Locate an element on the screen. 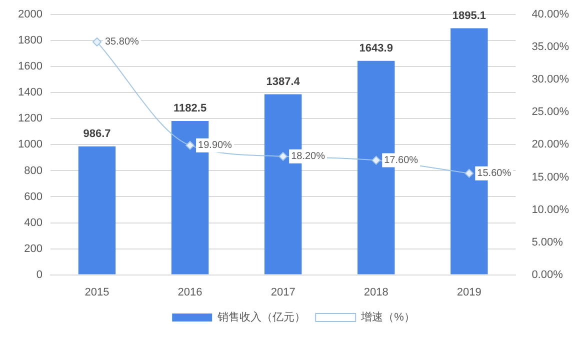 This screenshot has height=337, width=587. y2-tick-label: 40.00% is located at coordinates (551, 14).